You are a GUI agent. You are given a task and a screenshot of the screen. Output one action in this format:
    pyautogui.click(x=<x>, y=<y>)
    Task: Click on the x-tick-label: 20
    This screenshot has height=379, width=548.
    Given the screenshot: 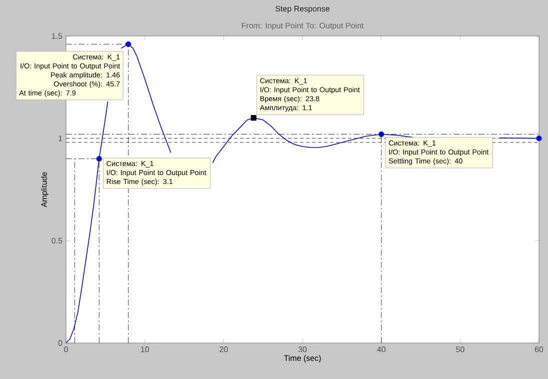 What is the action you would take?
    pyautogui.click(x=224, y=349)
    